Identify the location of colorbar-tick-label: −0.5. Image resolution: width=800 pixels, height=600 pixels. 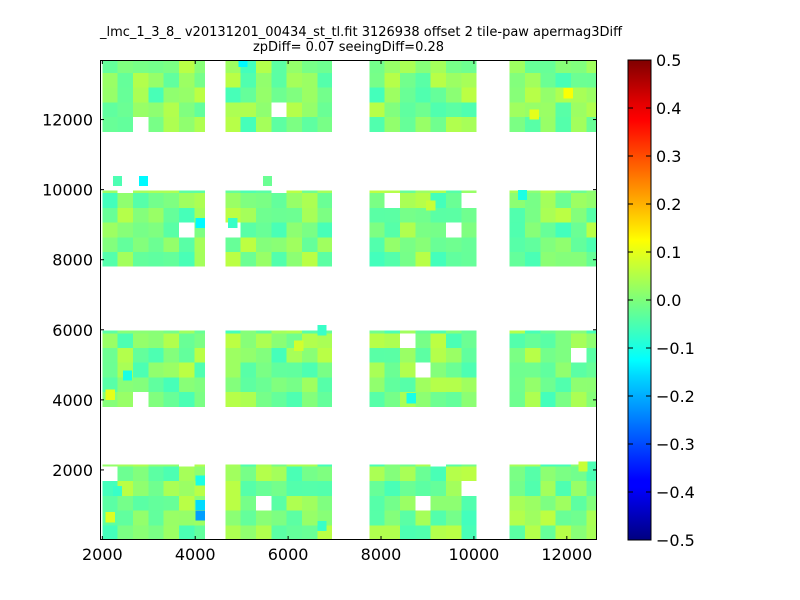
(675, 540).